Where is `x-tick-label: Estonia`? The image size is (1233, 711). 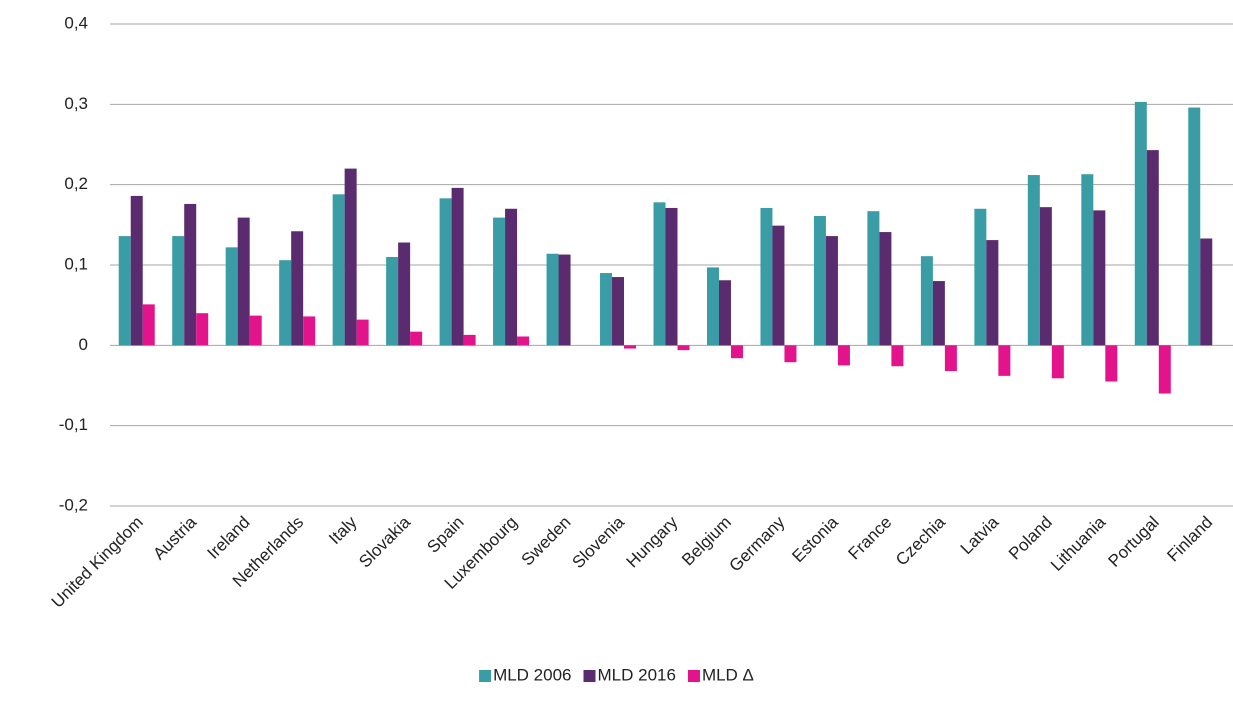
x-tick-label: Estonia is located at coordinates (815, 539).